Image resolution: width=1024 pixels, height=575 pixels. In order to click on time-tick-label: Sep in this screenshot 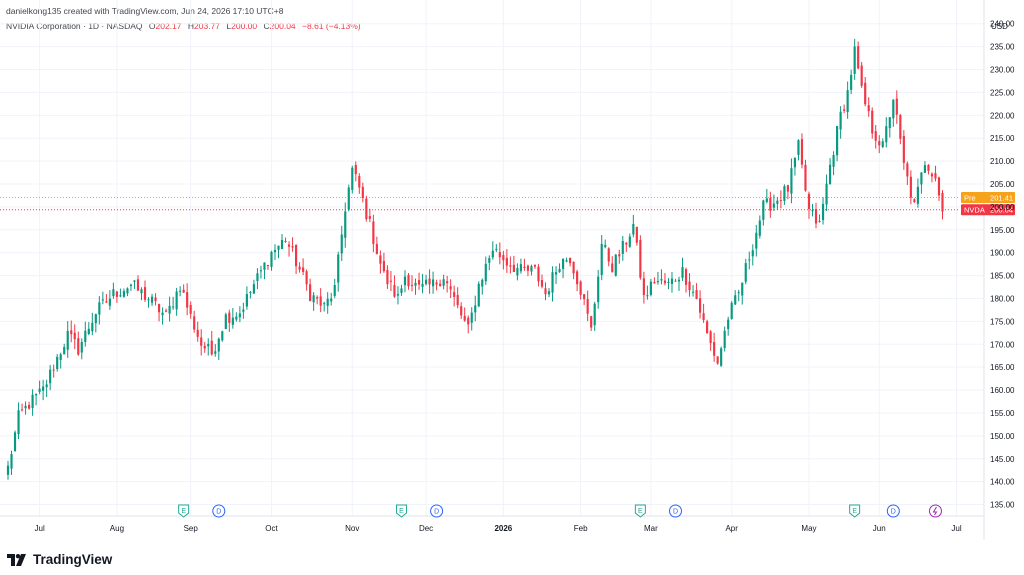, I will do `click(191, 528)`.